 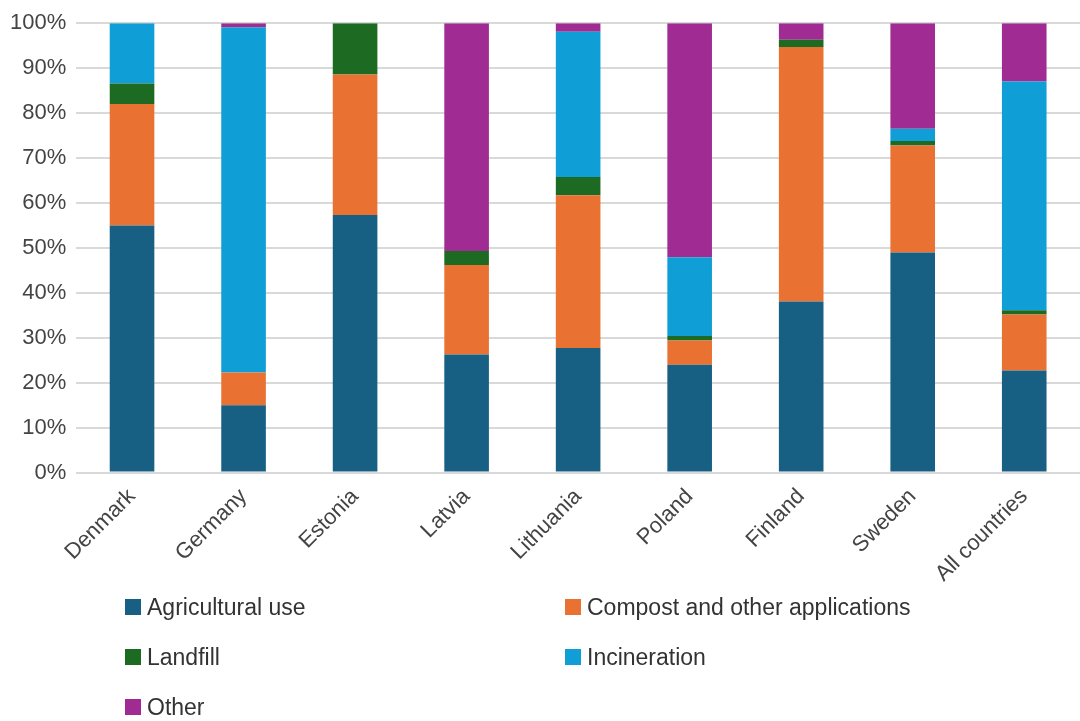 I want to click on legend-label: Other, so click(x=176, y=707).